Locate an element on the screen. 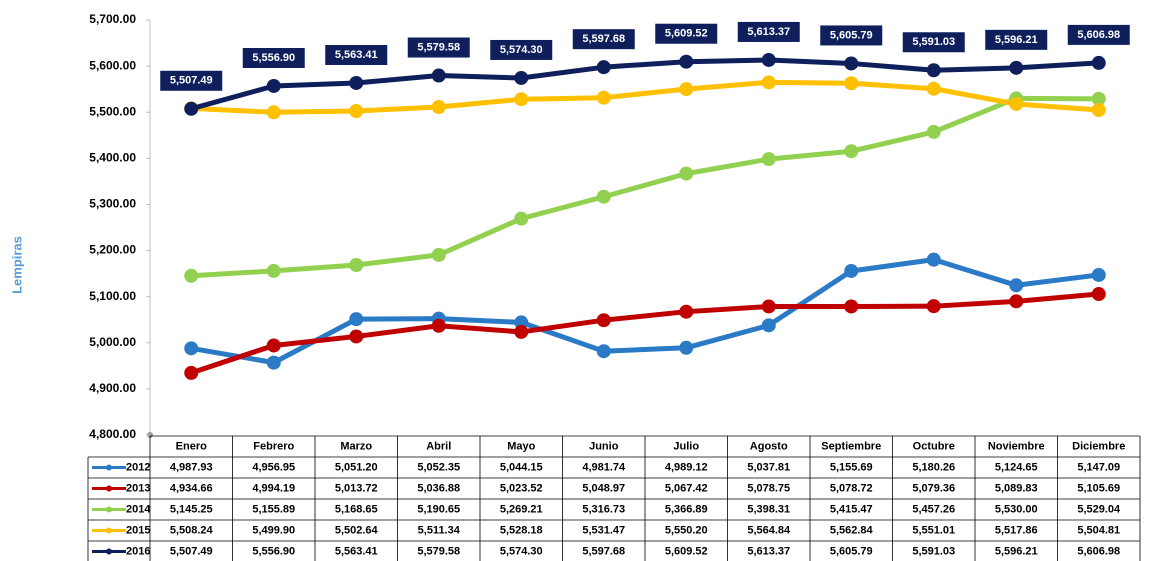 Image resolution: width=1161 pixels, height=561 pixels. table-cell: 5,124.65 is located at coordinates (1016, 467).